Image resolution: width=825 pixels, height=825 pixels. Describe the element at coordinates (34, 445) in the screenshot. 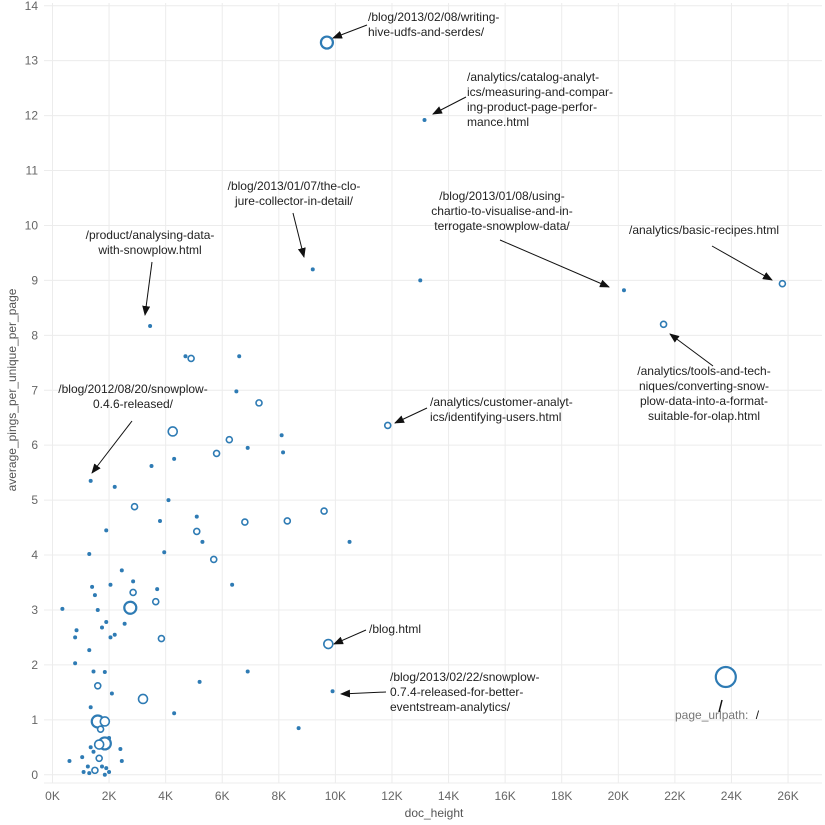

I see `y-tick-label: 6` at that location.